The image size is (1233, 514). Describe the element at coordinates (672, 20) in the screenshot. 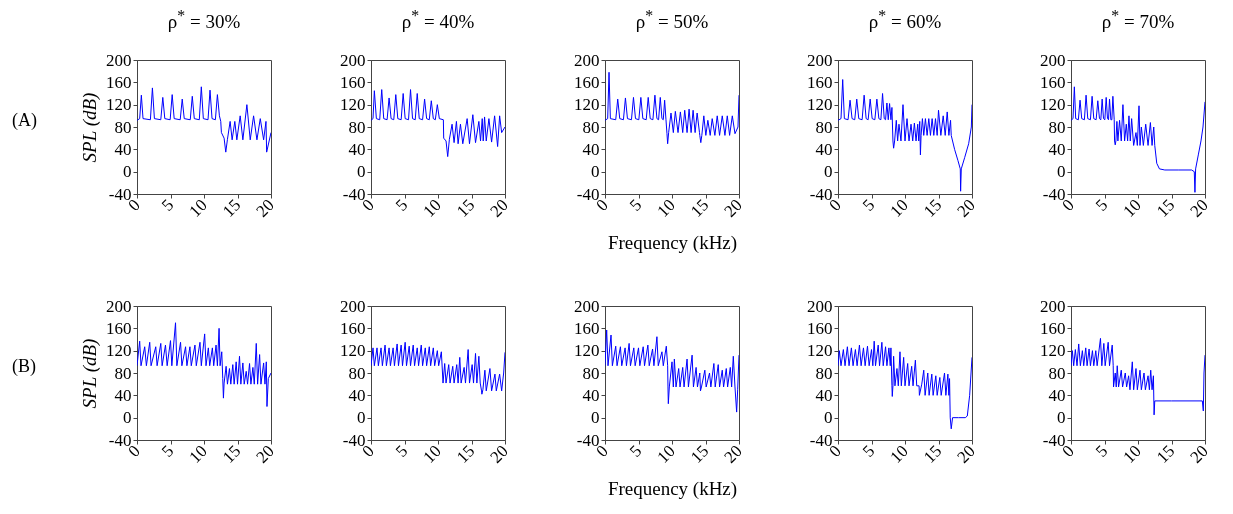

I see `chart-title: ρ$^{*}$ = 50%` at that location.